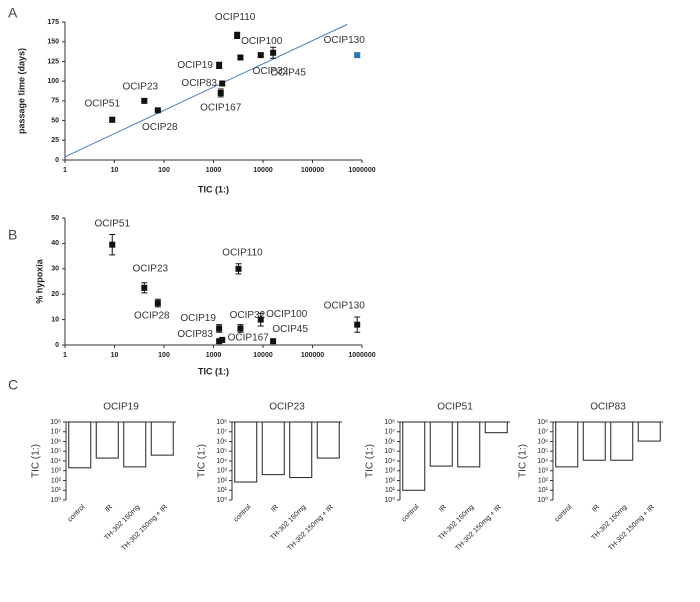 The height and width of the screenshot is (602, 700). Describe the element at coordinates (13, 385) in the screenshot. I see `panel-label: C` at that location.